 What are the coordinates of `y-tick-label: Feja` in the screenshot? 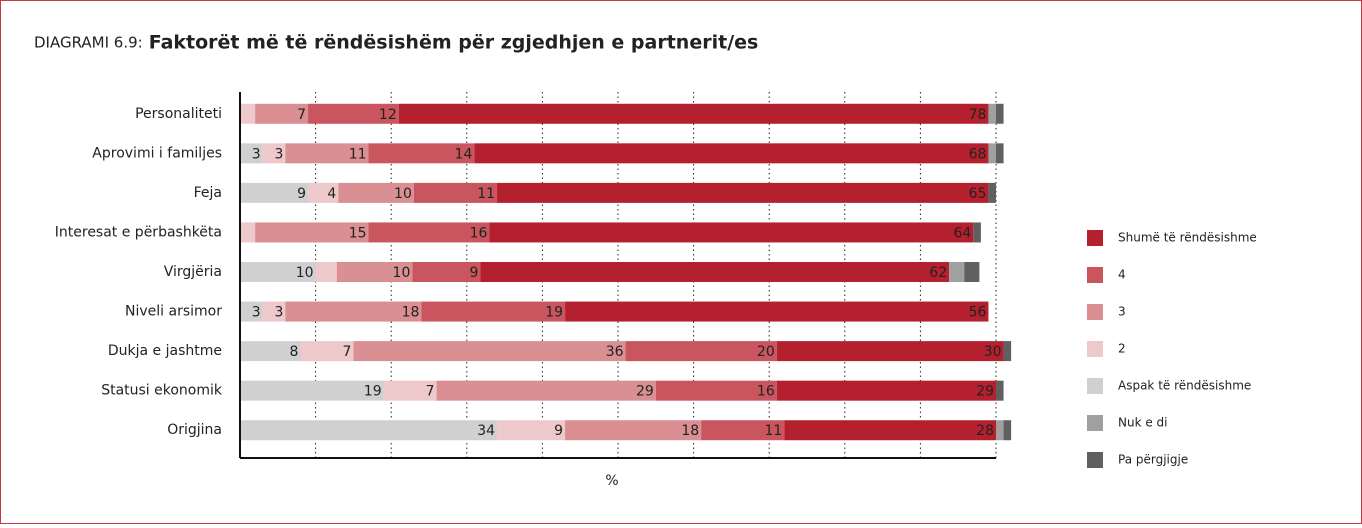 It's located at (208, 193).